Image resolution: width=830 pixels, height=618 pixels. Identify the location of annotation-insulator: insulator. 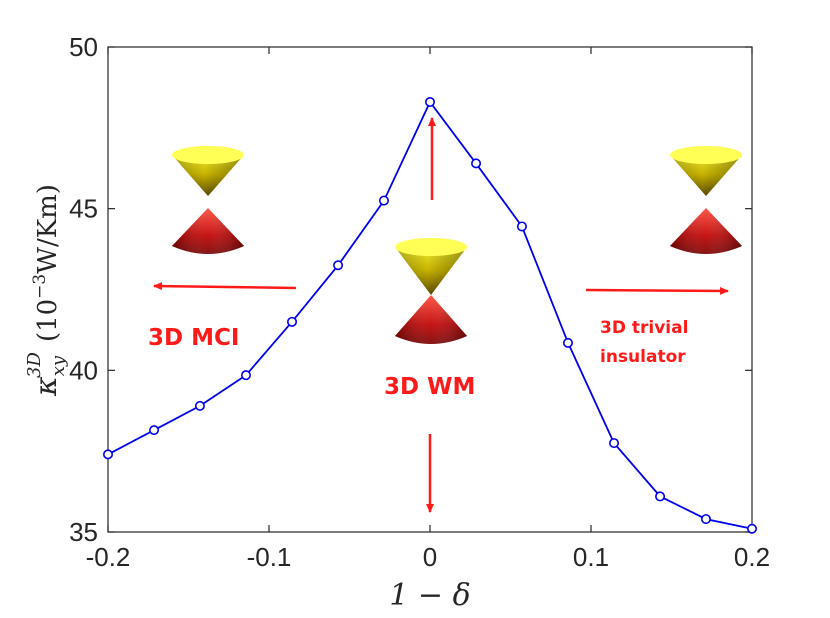
(643, 357).